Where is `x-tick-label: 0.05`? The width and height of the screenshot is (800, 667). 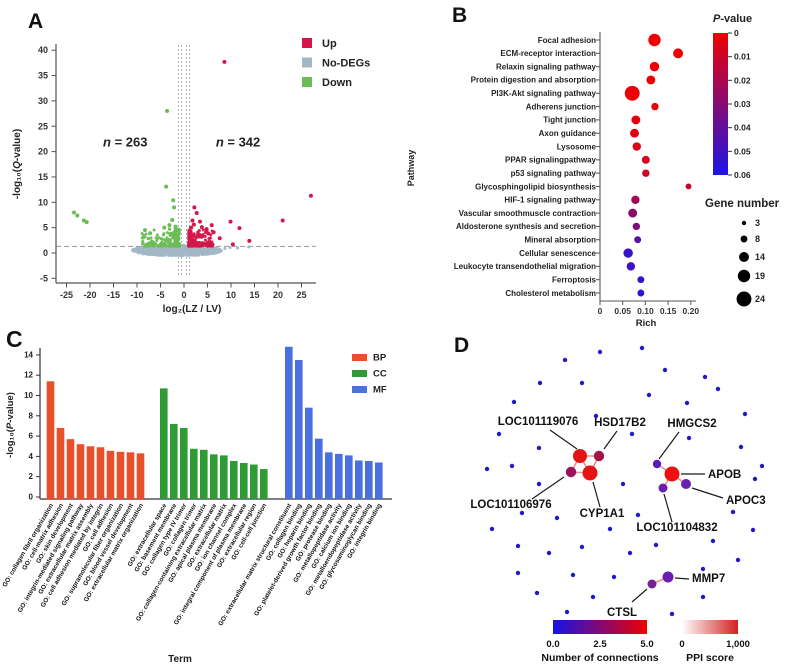 x-tick-label: 0.05 is located at coordinates (622, 311).